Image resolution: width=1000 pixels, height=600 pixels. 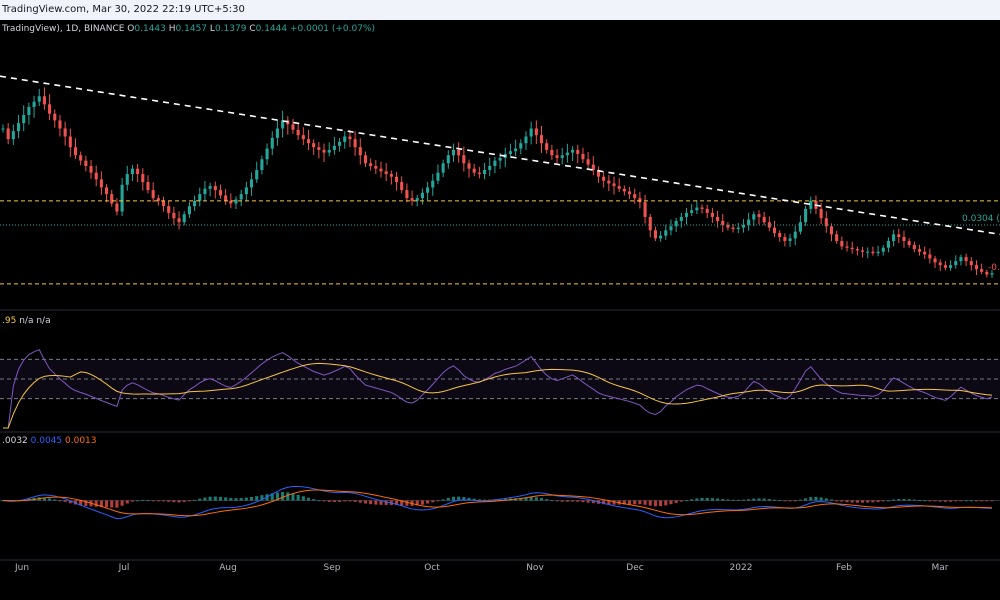 What do you see at coordinates (212, 29) in the screenshot?
I see `low-label: L` at bounding box center [212, 29].